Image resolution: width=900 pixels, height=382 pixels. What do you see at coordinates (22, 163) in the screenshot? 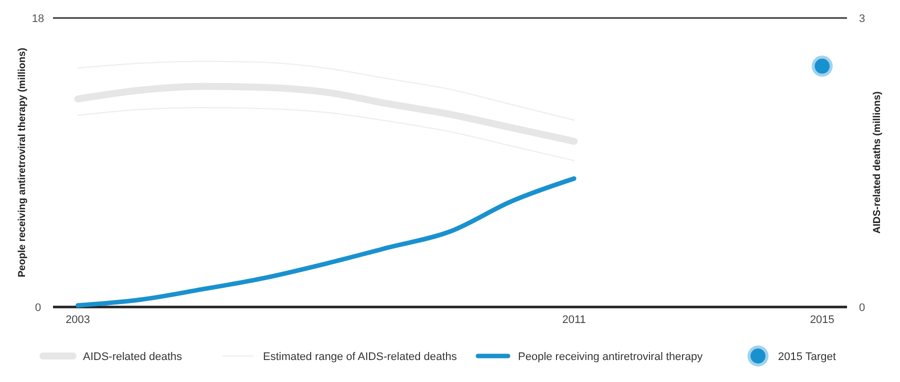
I see `y-axis-title: People receiving antiretroviral therapy (millions)` at bounding box center [22, 163].